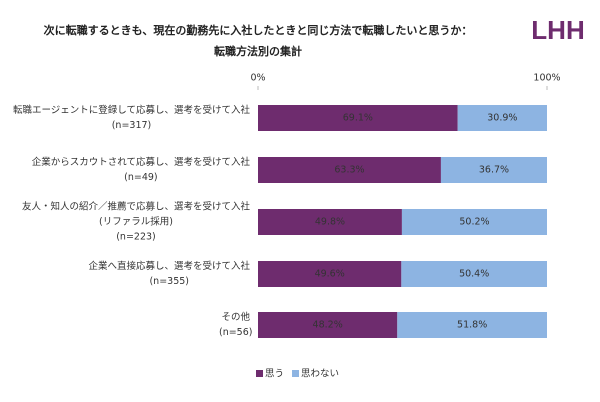  I want to click on category-label: 企業からスカウトされて応募し、選考を受けて入社, so click(141, 162).